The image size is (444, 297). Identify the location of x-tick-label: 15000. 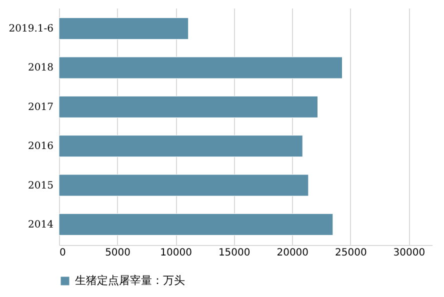
(234, 253).